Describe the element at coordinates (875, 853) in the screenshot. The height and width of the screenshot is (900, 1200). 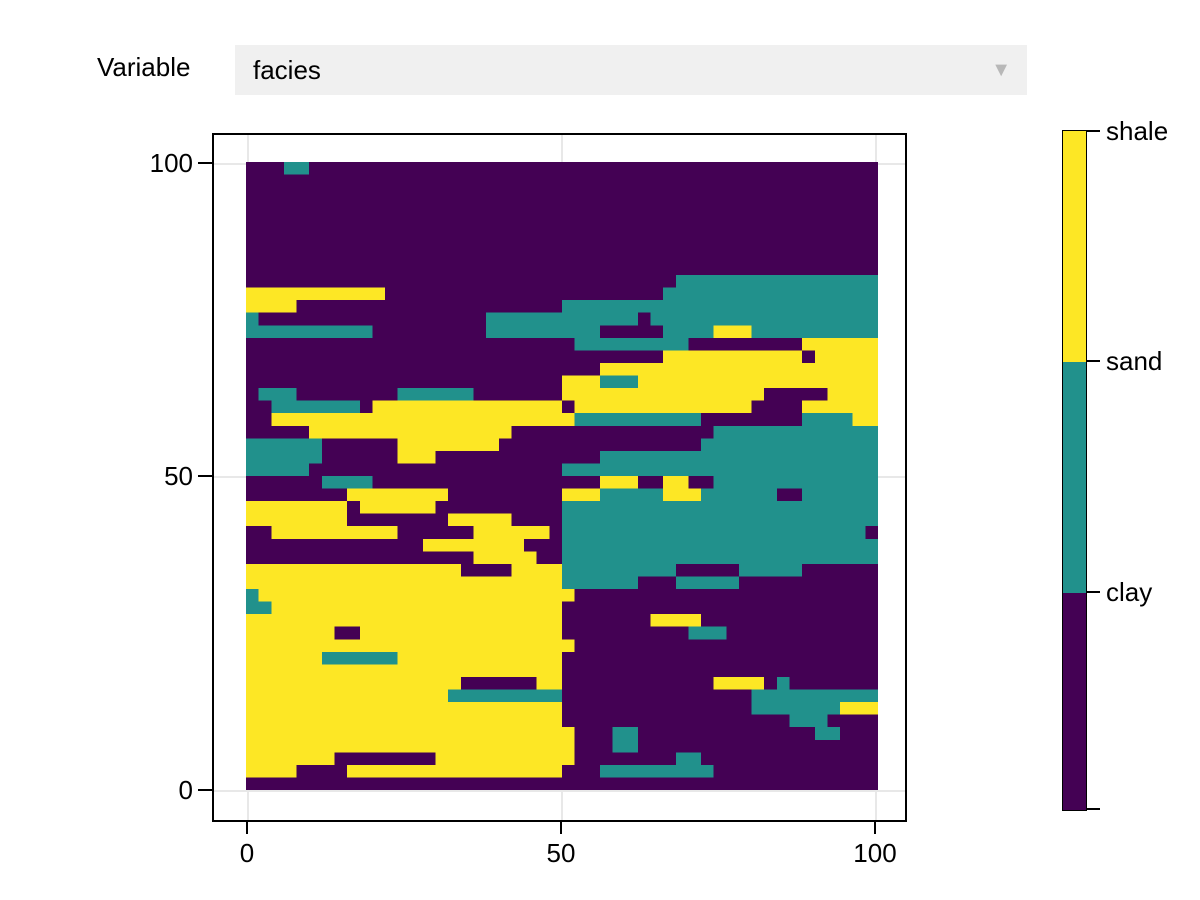
I see `x-tick-label-100: 100` at that location.